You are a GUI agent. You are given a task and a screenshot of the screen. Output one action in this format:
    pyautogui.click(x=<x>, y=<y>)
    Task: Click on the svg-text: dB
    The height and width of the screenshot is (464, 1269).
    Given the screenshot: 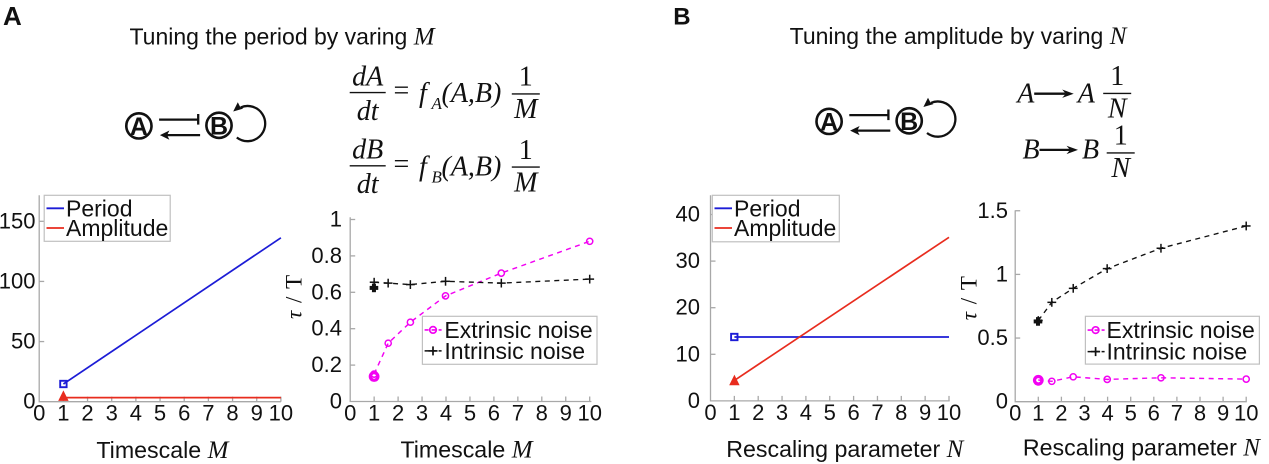 What is the action you would take?
    pyautogui.click(x=367, y=150)
    